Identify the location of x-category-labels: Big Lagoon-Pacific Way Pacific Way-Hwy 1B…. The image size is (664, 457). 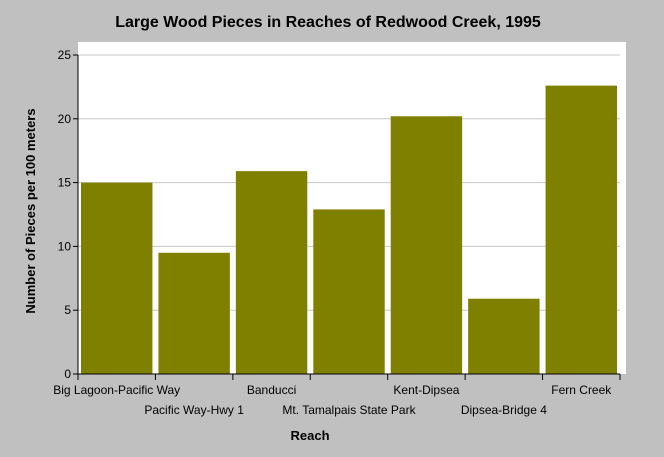
(332, 400).